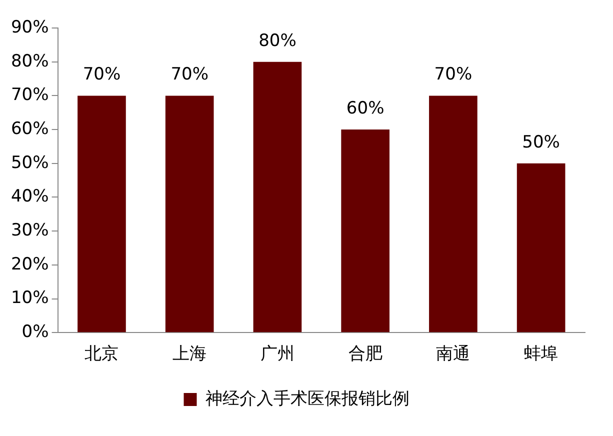  I want to click on y-tick-label: 10%, so click(29, 298).